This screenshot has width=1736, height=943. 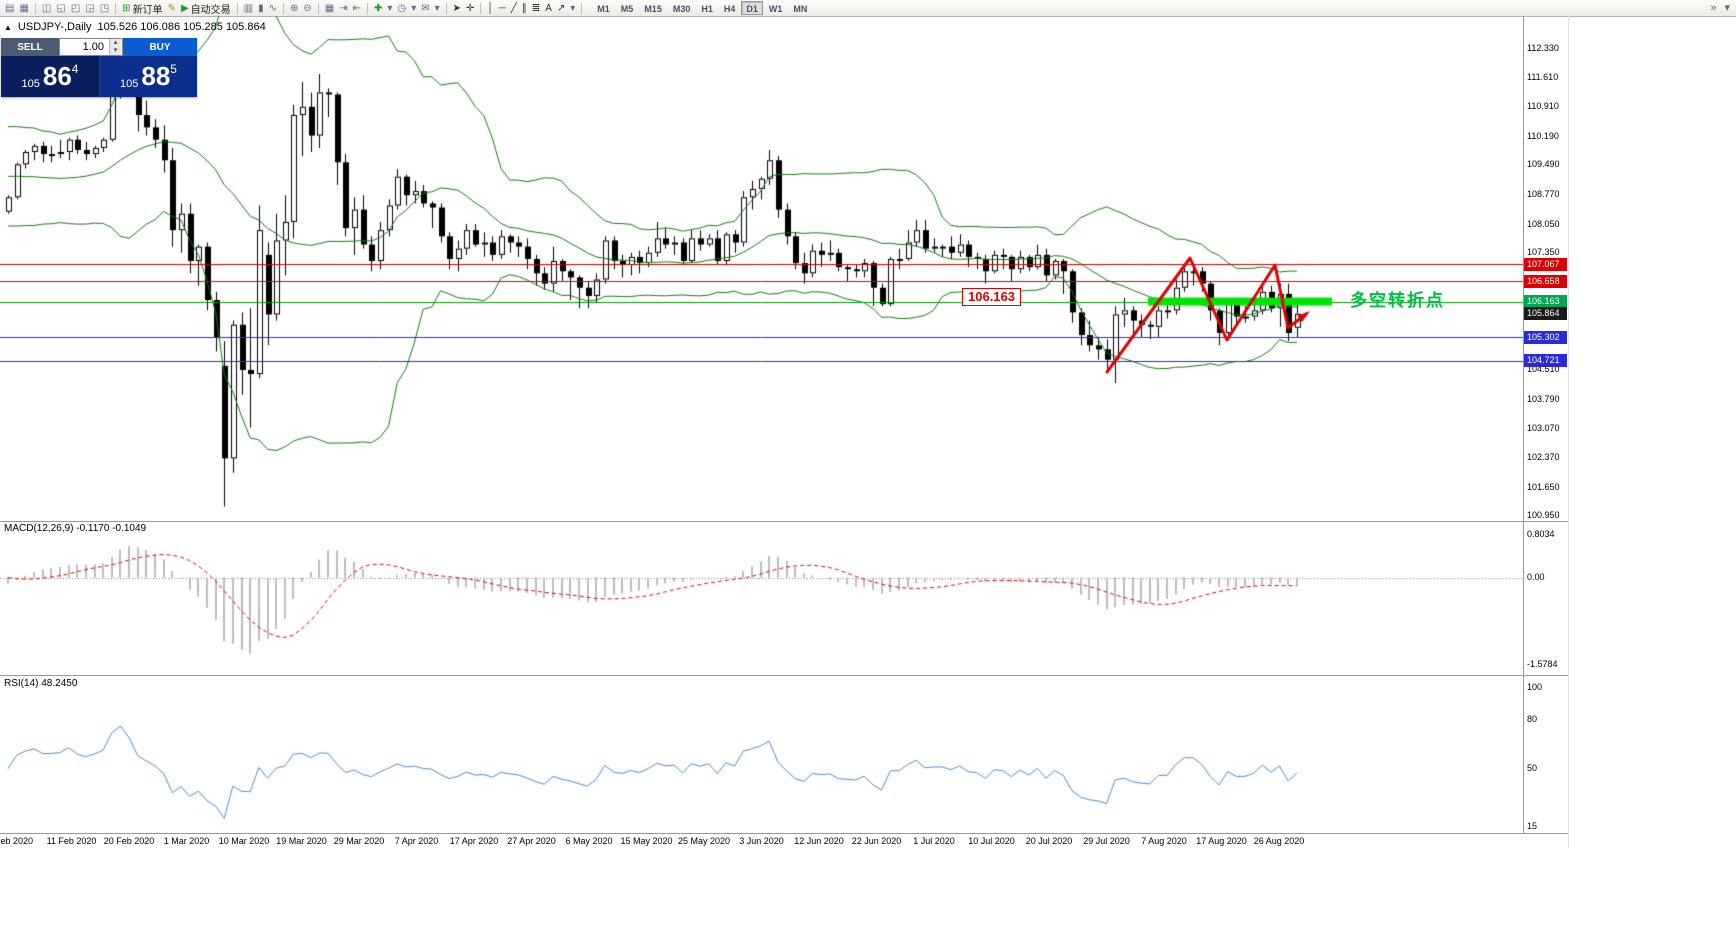 I want to click on date-axis-label: 7 Aug 2020, so click(x=1164, y=841).